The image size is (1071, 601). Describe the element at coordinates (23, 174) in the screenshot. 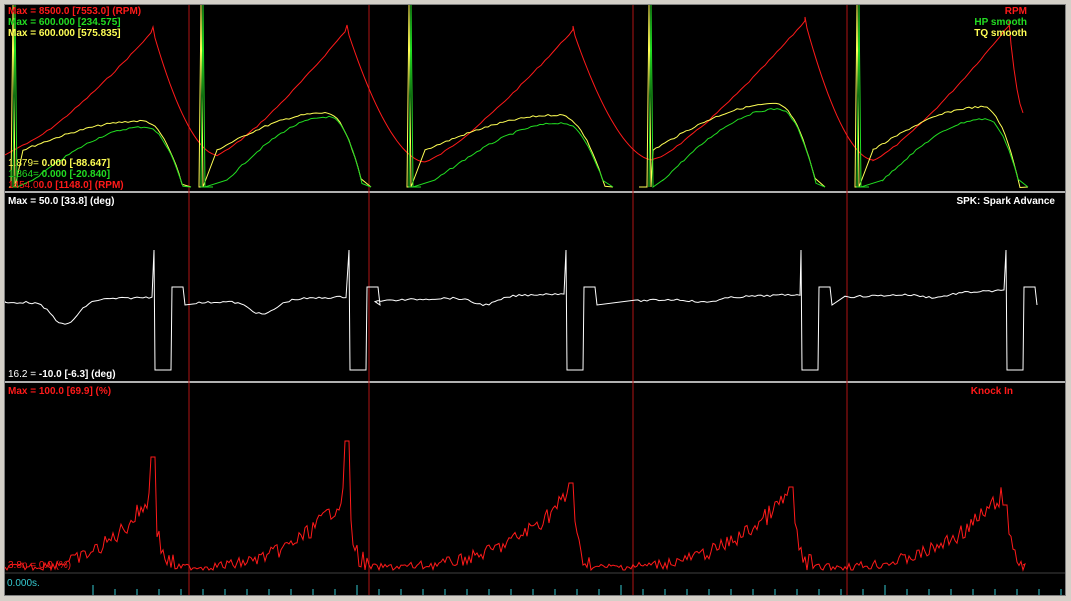

I see `hp-min-prefix: 1.864=` at that location.